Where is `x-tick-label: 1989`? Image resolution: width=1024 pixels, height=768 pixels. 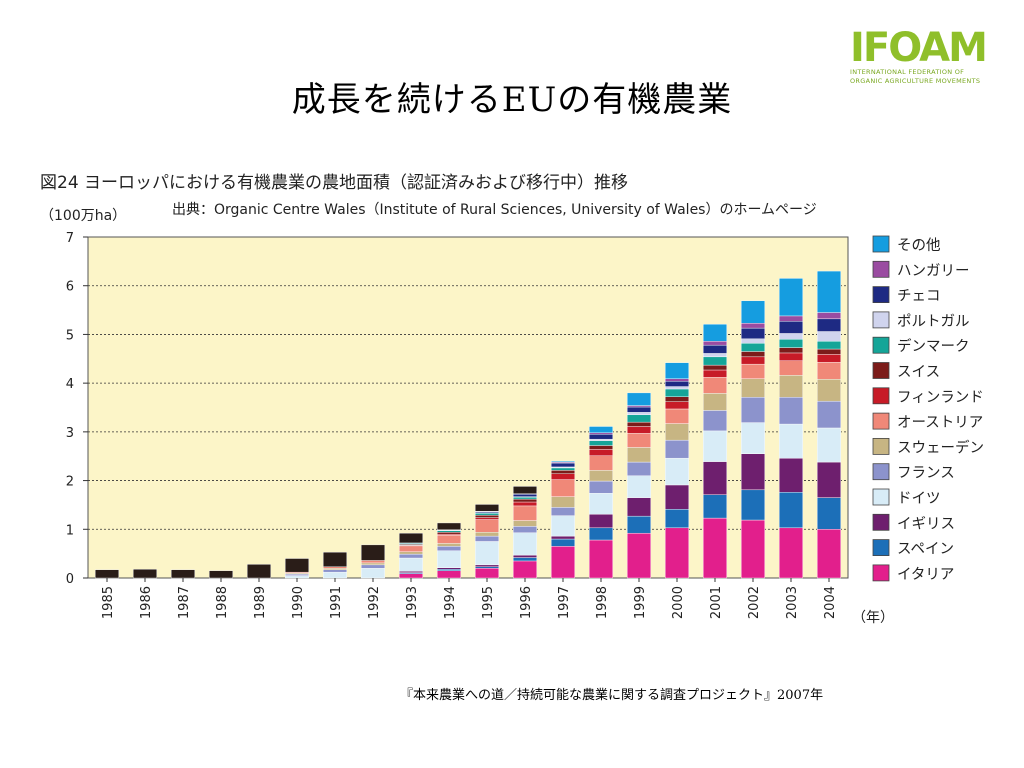
x-tick-label: 1989 is located at coordinates (260, 602).